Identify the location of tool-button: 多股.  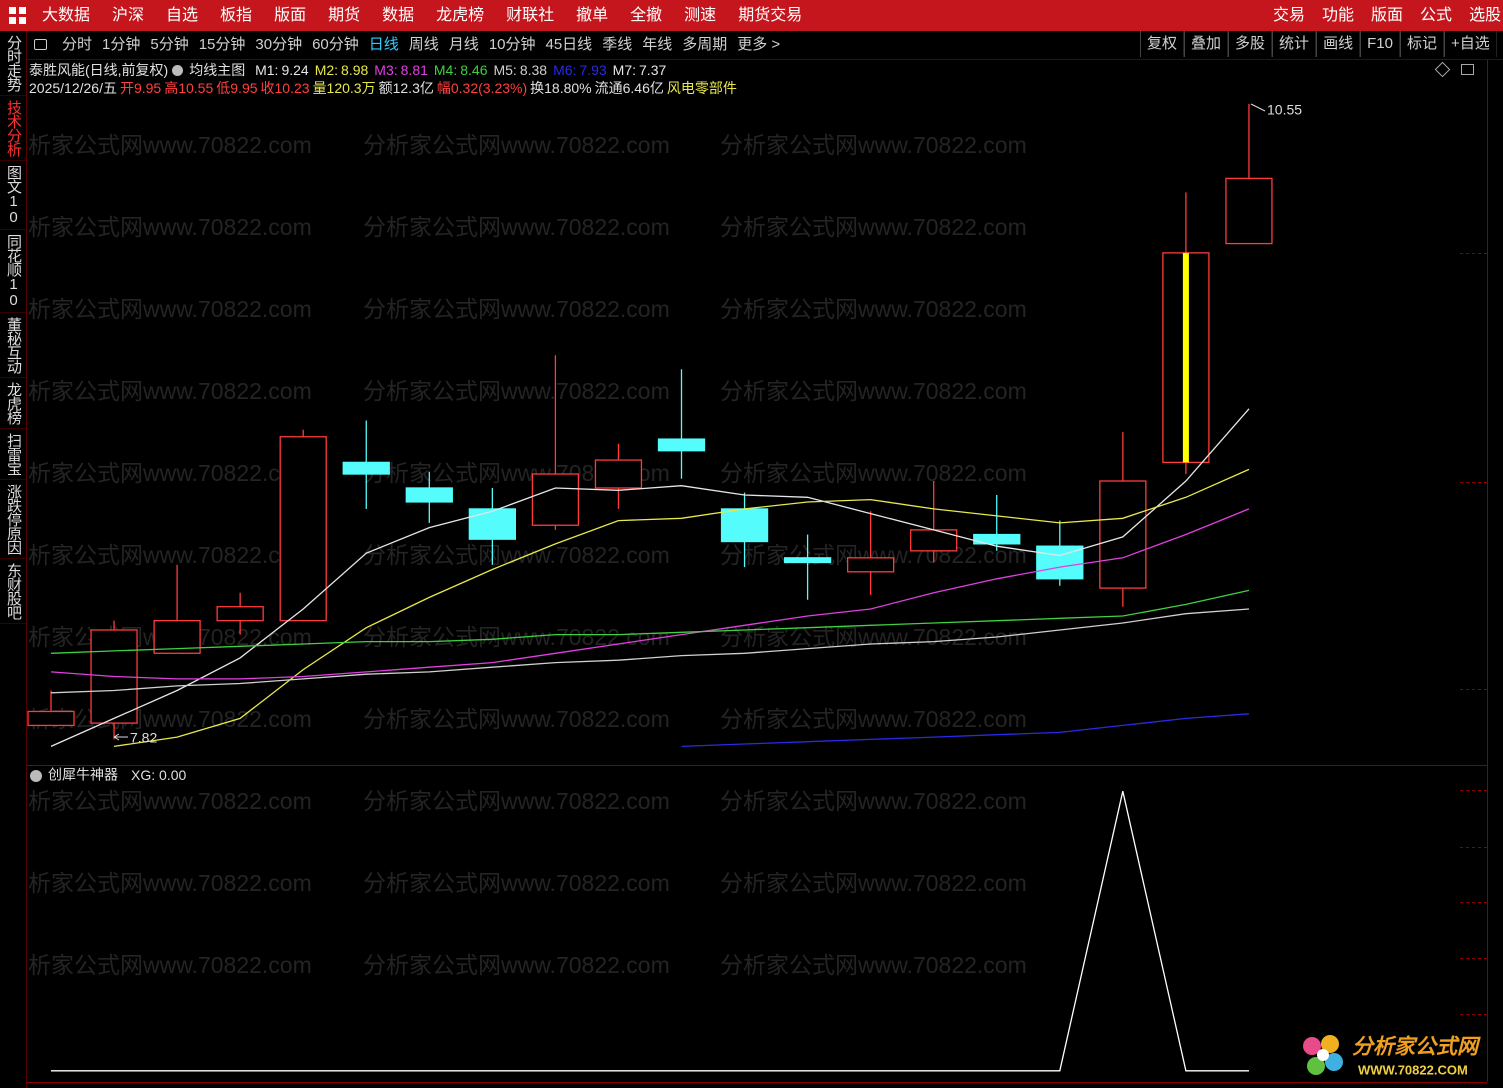
(1250, 44).